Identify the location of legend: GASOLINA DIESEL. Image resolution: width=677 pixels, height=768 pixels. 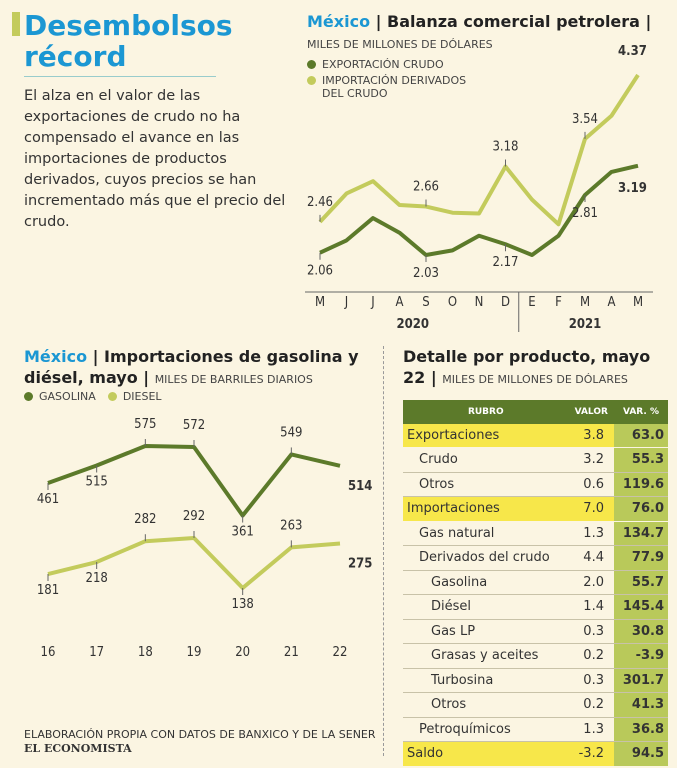
(93, 398).